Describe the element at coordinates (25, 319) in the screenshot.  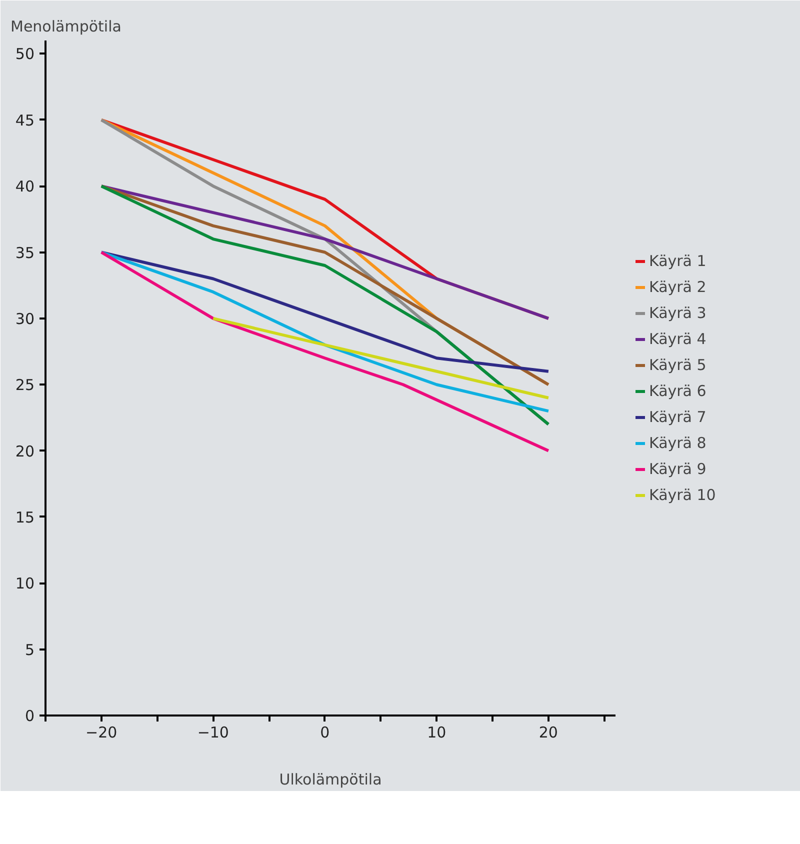
I see `y-tick-label: 30` at that location.